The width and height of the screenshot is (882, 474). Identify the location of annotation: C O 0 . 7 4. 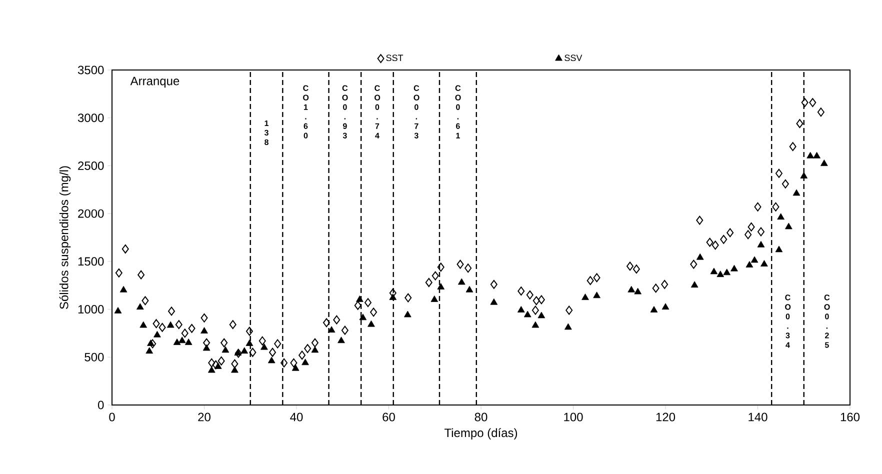
(377, 111).